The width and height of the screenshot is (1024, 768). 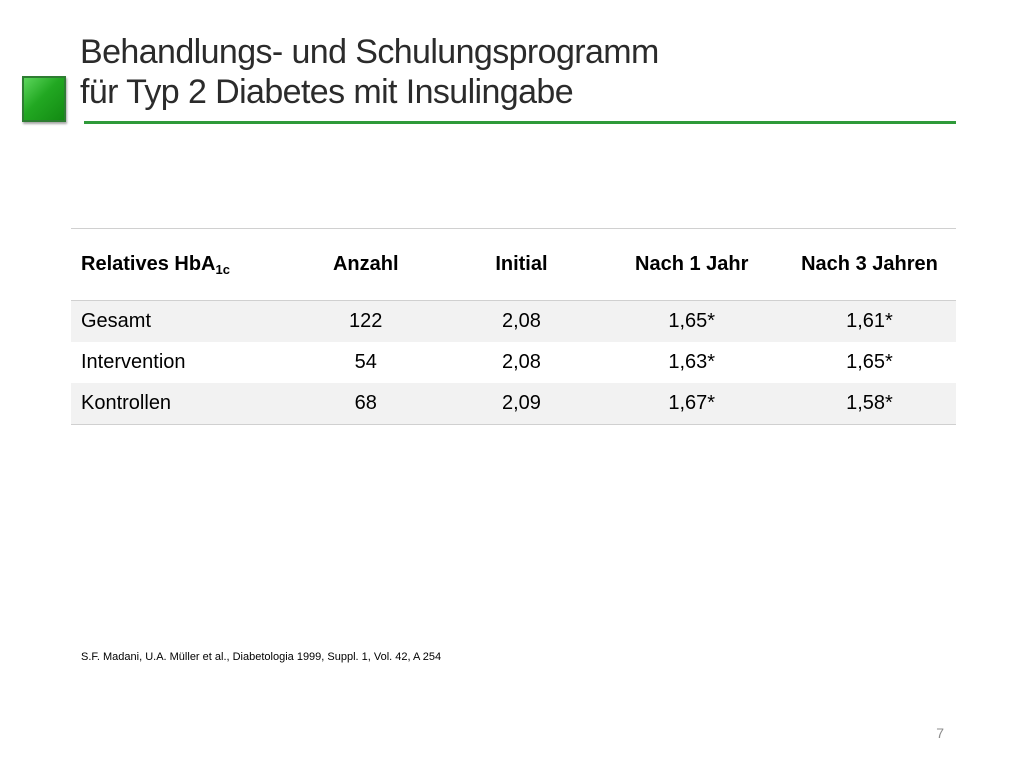 I want to click on cell-nach-1-jahr: 1,67*, so click(x=691, y=404).